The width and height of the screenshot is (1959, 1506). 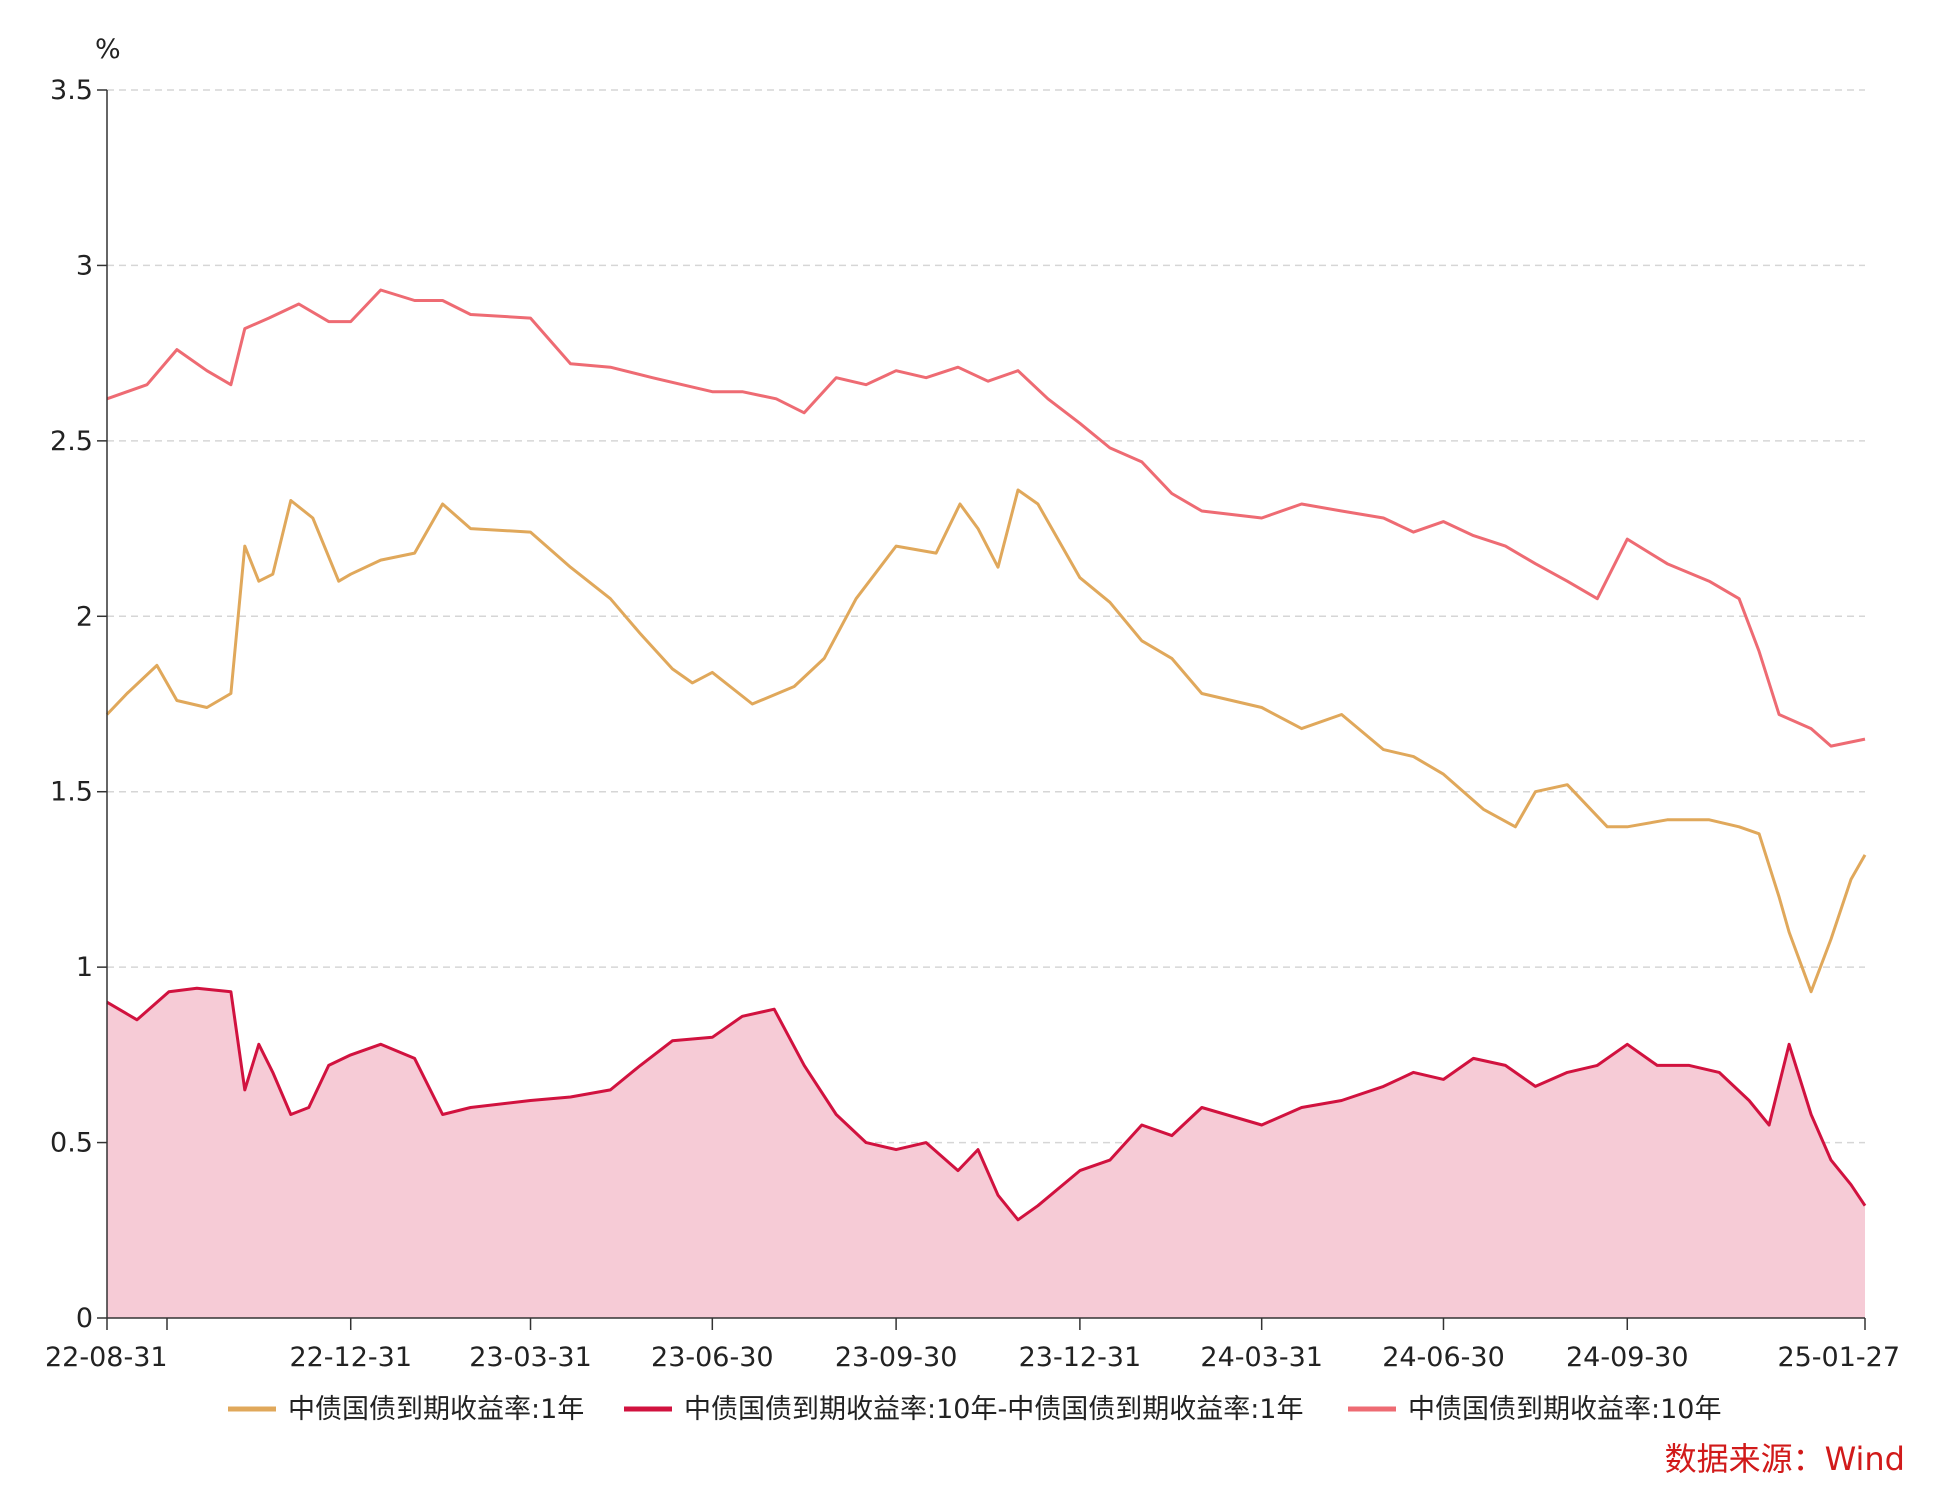 I want to click on x-tick-label: 23-09-30, so click(x=896, y=1357).